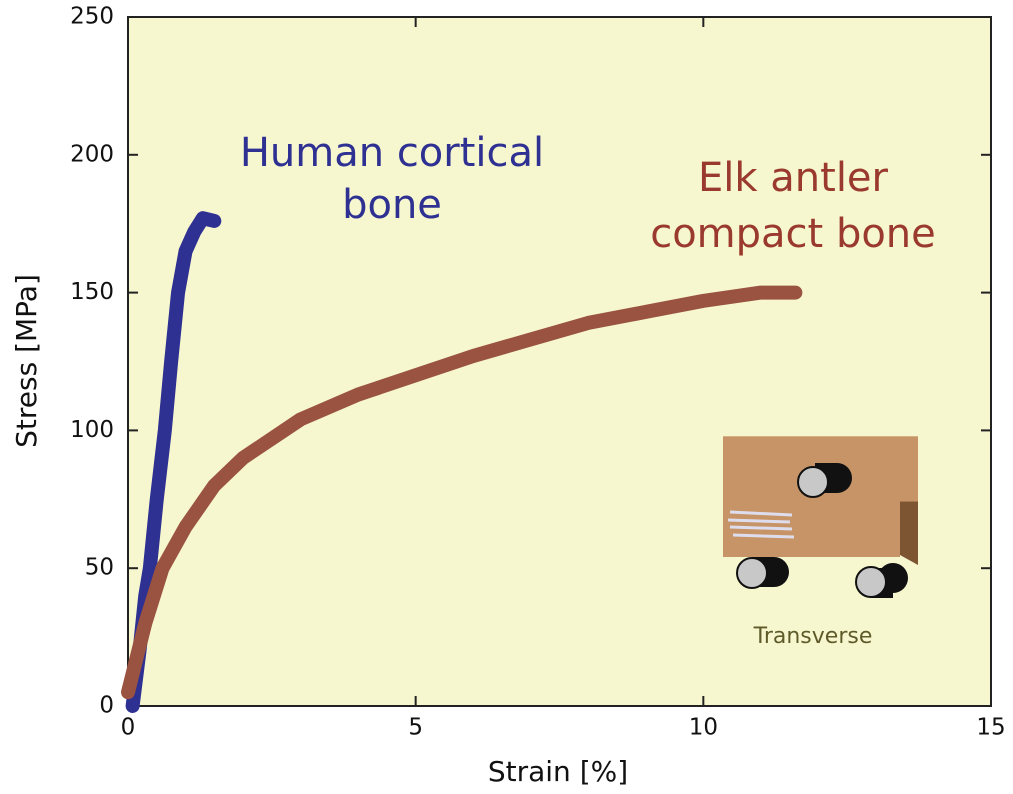 The height and width of the screenshot is (794, 1013). I want to click on x-tick-label: 15, so click(990, 728).